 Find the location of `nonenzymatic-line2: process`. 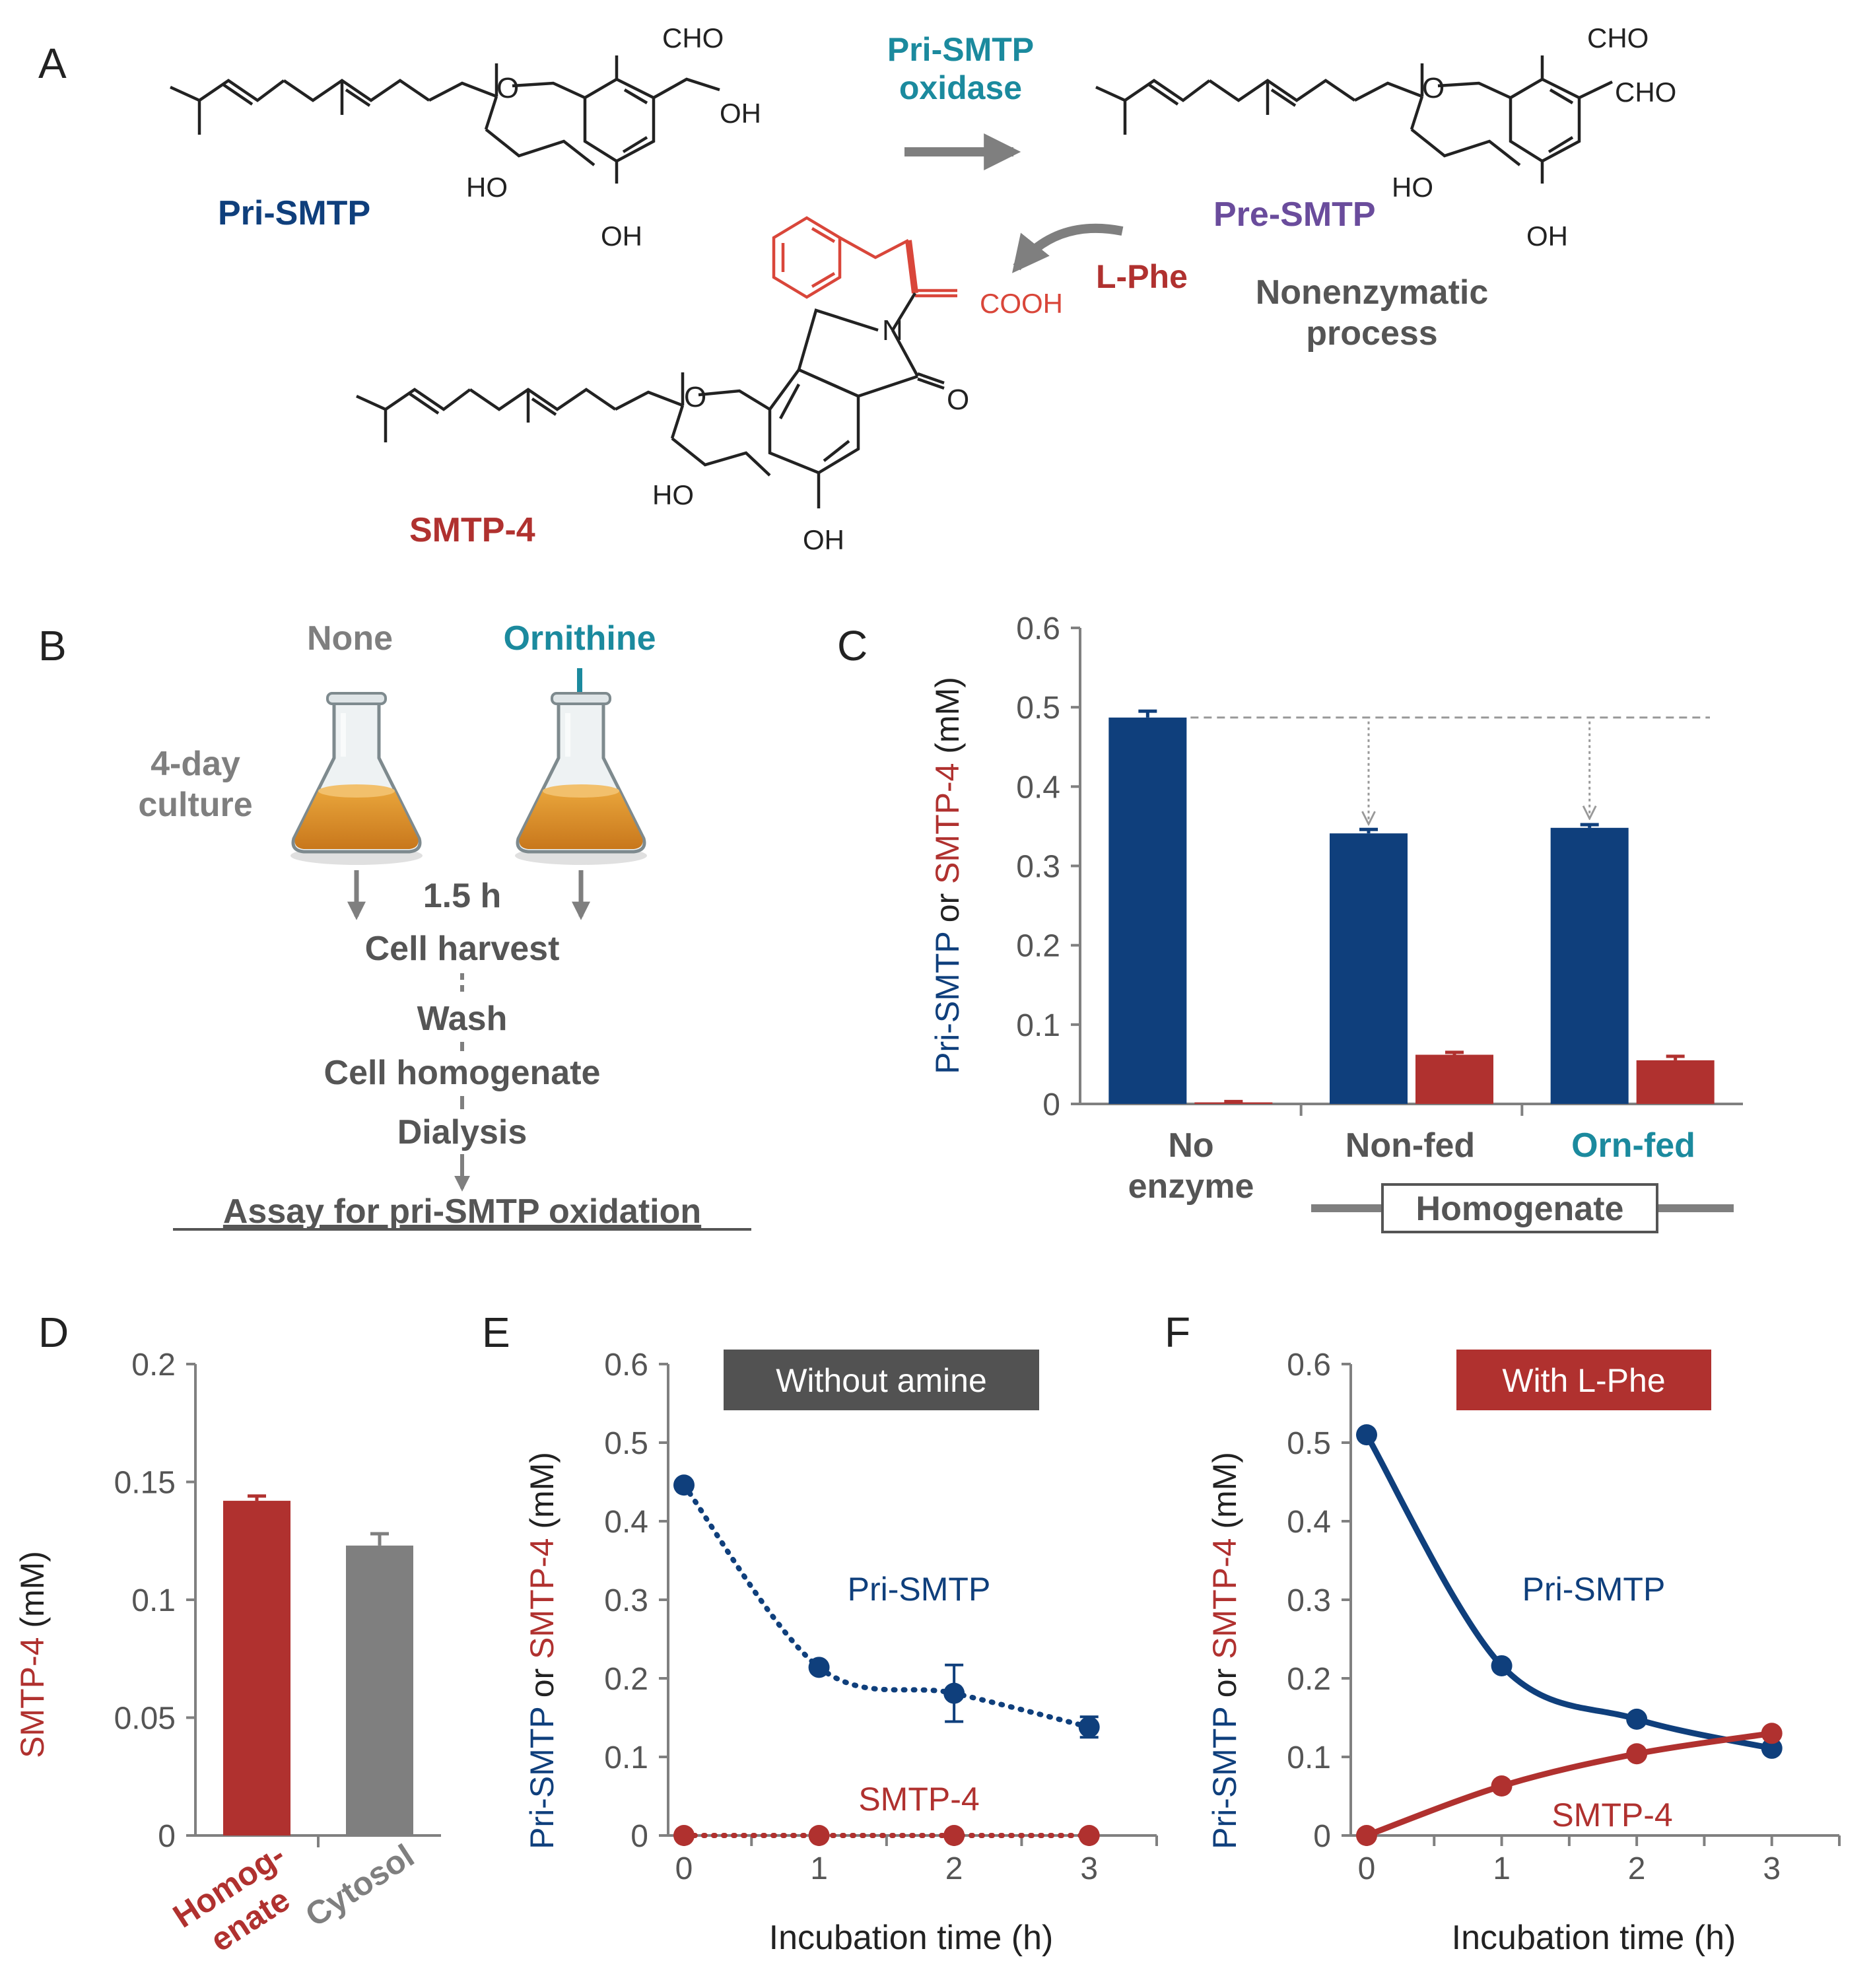

nonenzymatic-line2: process is located at coordinates (1371, 333).